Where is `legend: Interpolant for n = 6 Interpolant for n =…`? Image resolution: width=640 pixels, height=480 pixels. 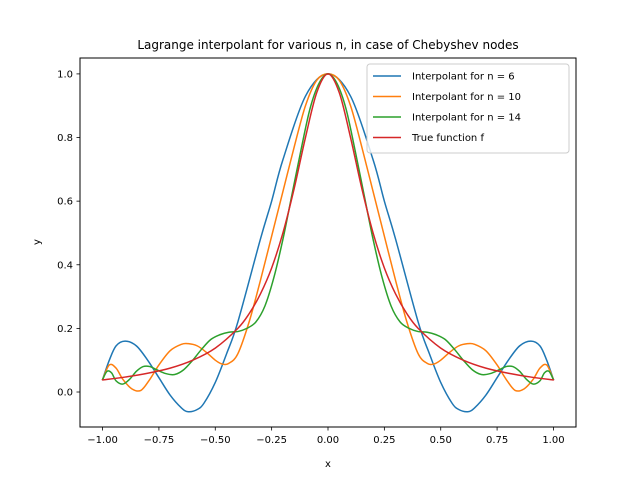 legend: Interpolant for n = 6 Interpolant for n =… is located at coordinates (468, 108).